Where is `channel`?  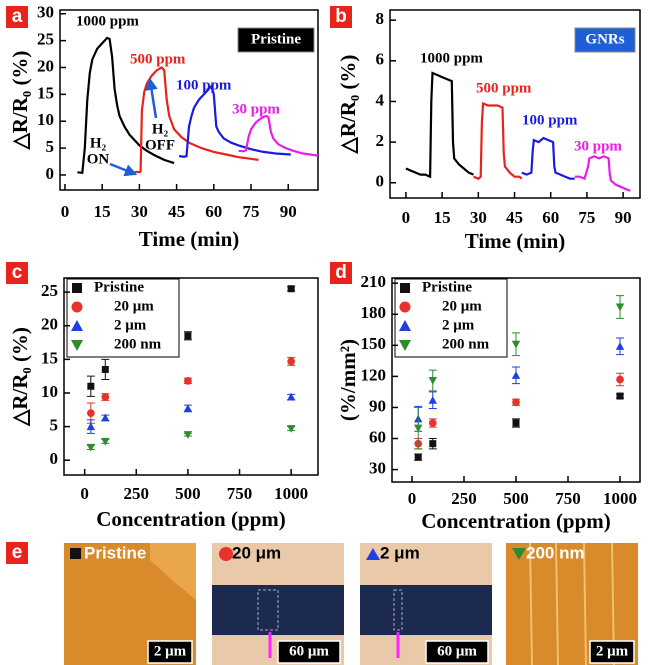 channel is located at coordinates (426, 610).